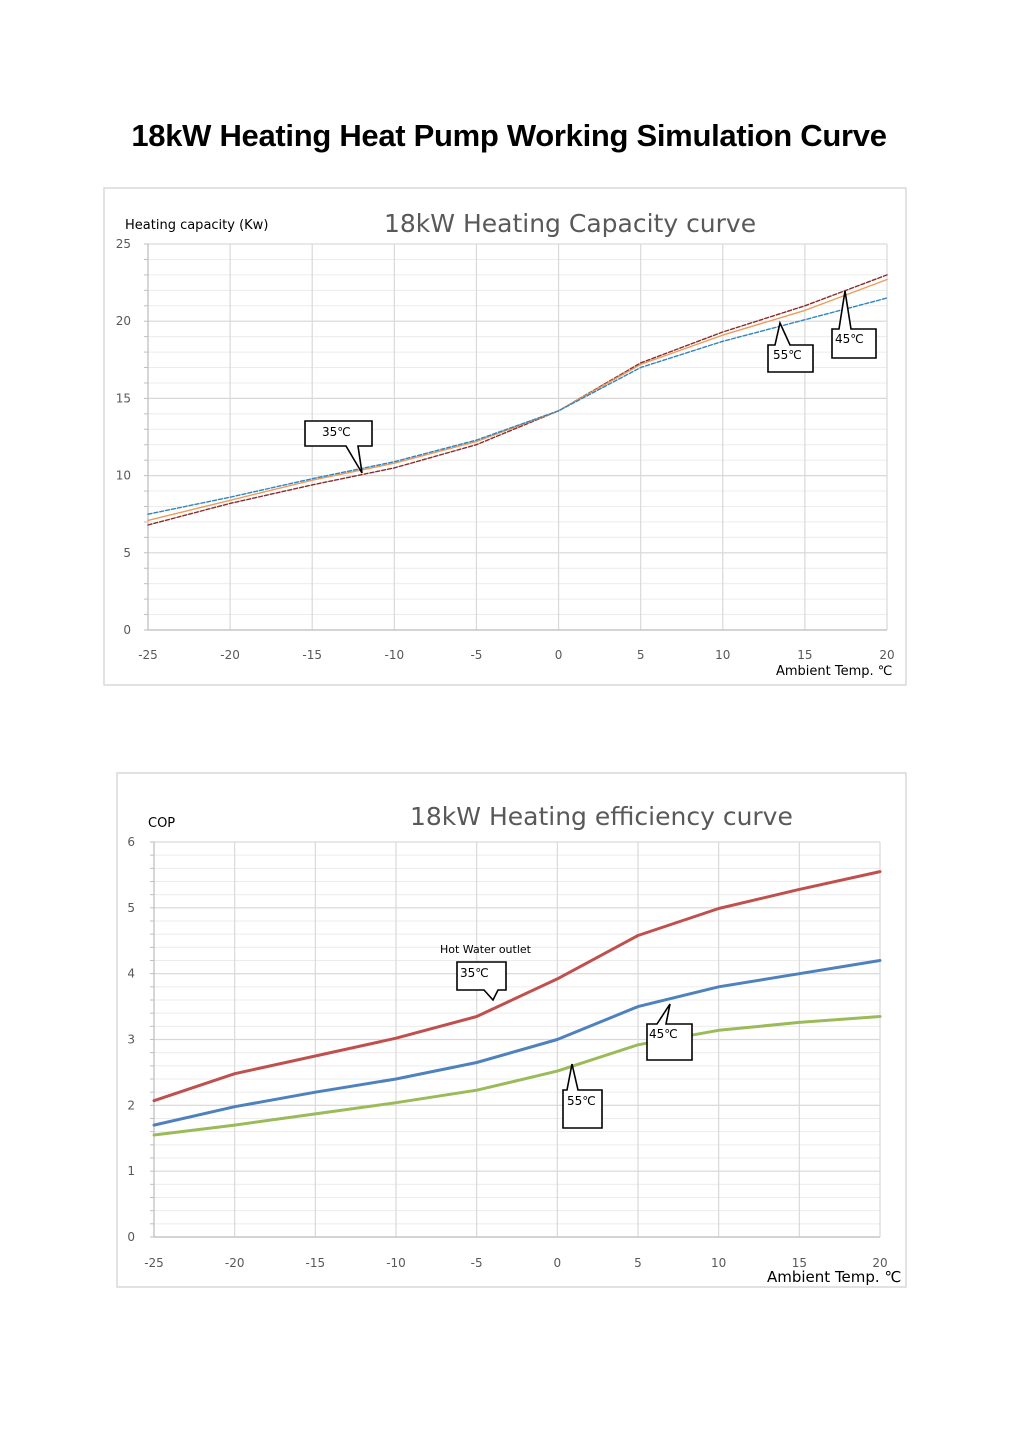 Image resolution: width=1018 pixels, height=1440 pixels. What do you see at coordinates (131, 1105) in the screenshot?
I see `y-tick-label: 2` at bounding box center [131, 1105].